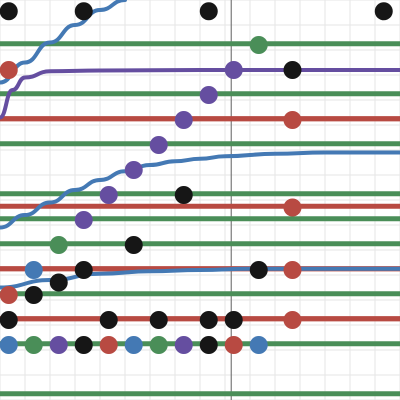 The width and height of the screenshot is (400, 400). What do you see at coordinates (63, 56) in the screenshot?
I see `curve-blue` at bounding box center [63, 56].